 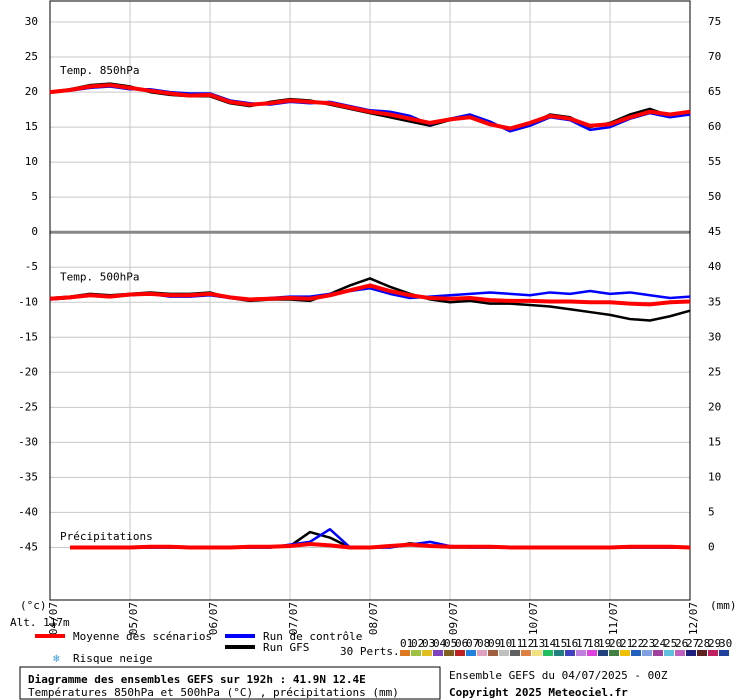 I want to click on legend-label: Moyenne des scénarios, so click(x=142, y=636).